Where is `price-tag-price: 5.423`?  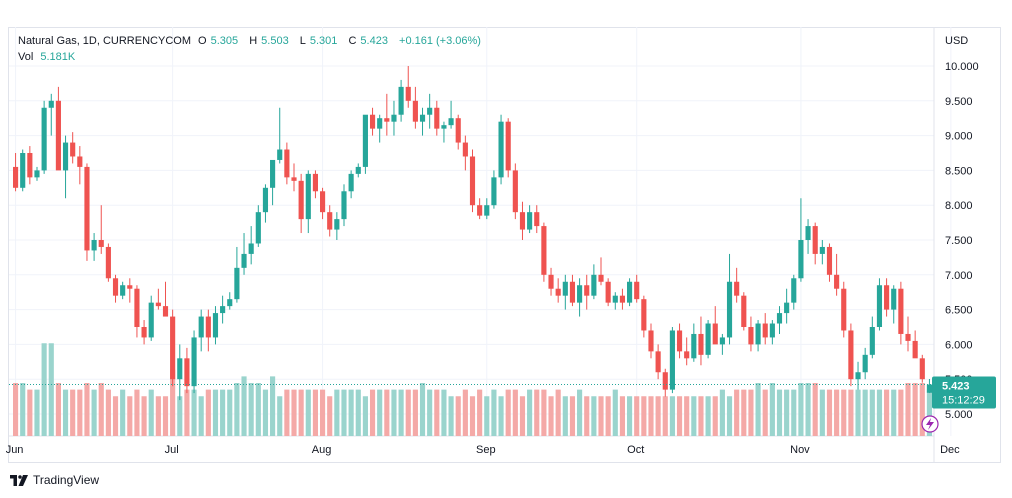
price-tag-price: 5.423 is located at coordinates (956, 387).